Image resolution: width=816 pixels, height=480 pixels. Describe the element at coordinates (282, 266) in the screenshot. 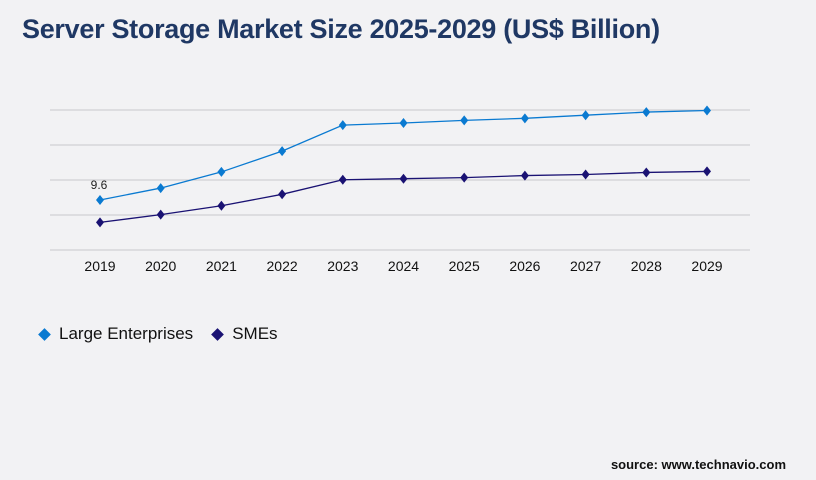

I see `x-tick-label: 2022` at that location.